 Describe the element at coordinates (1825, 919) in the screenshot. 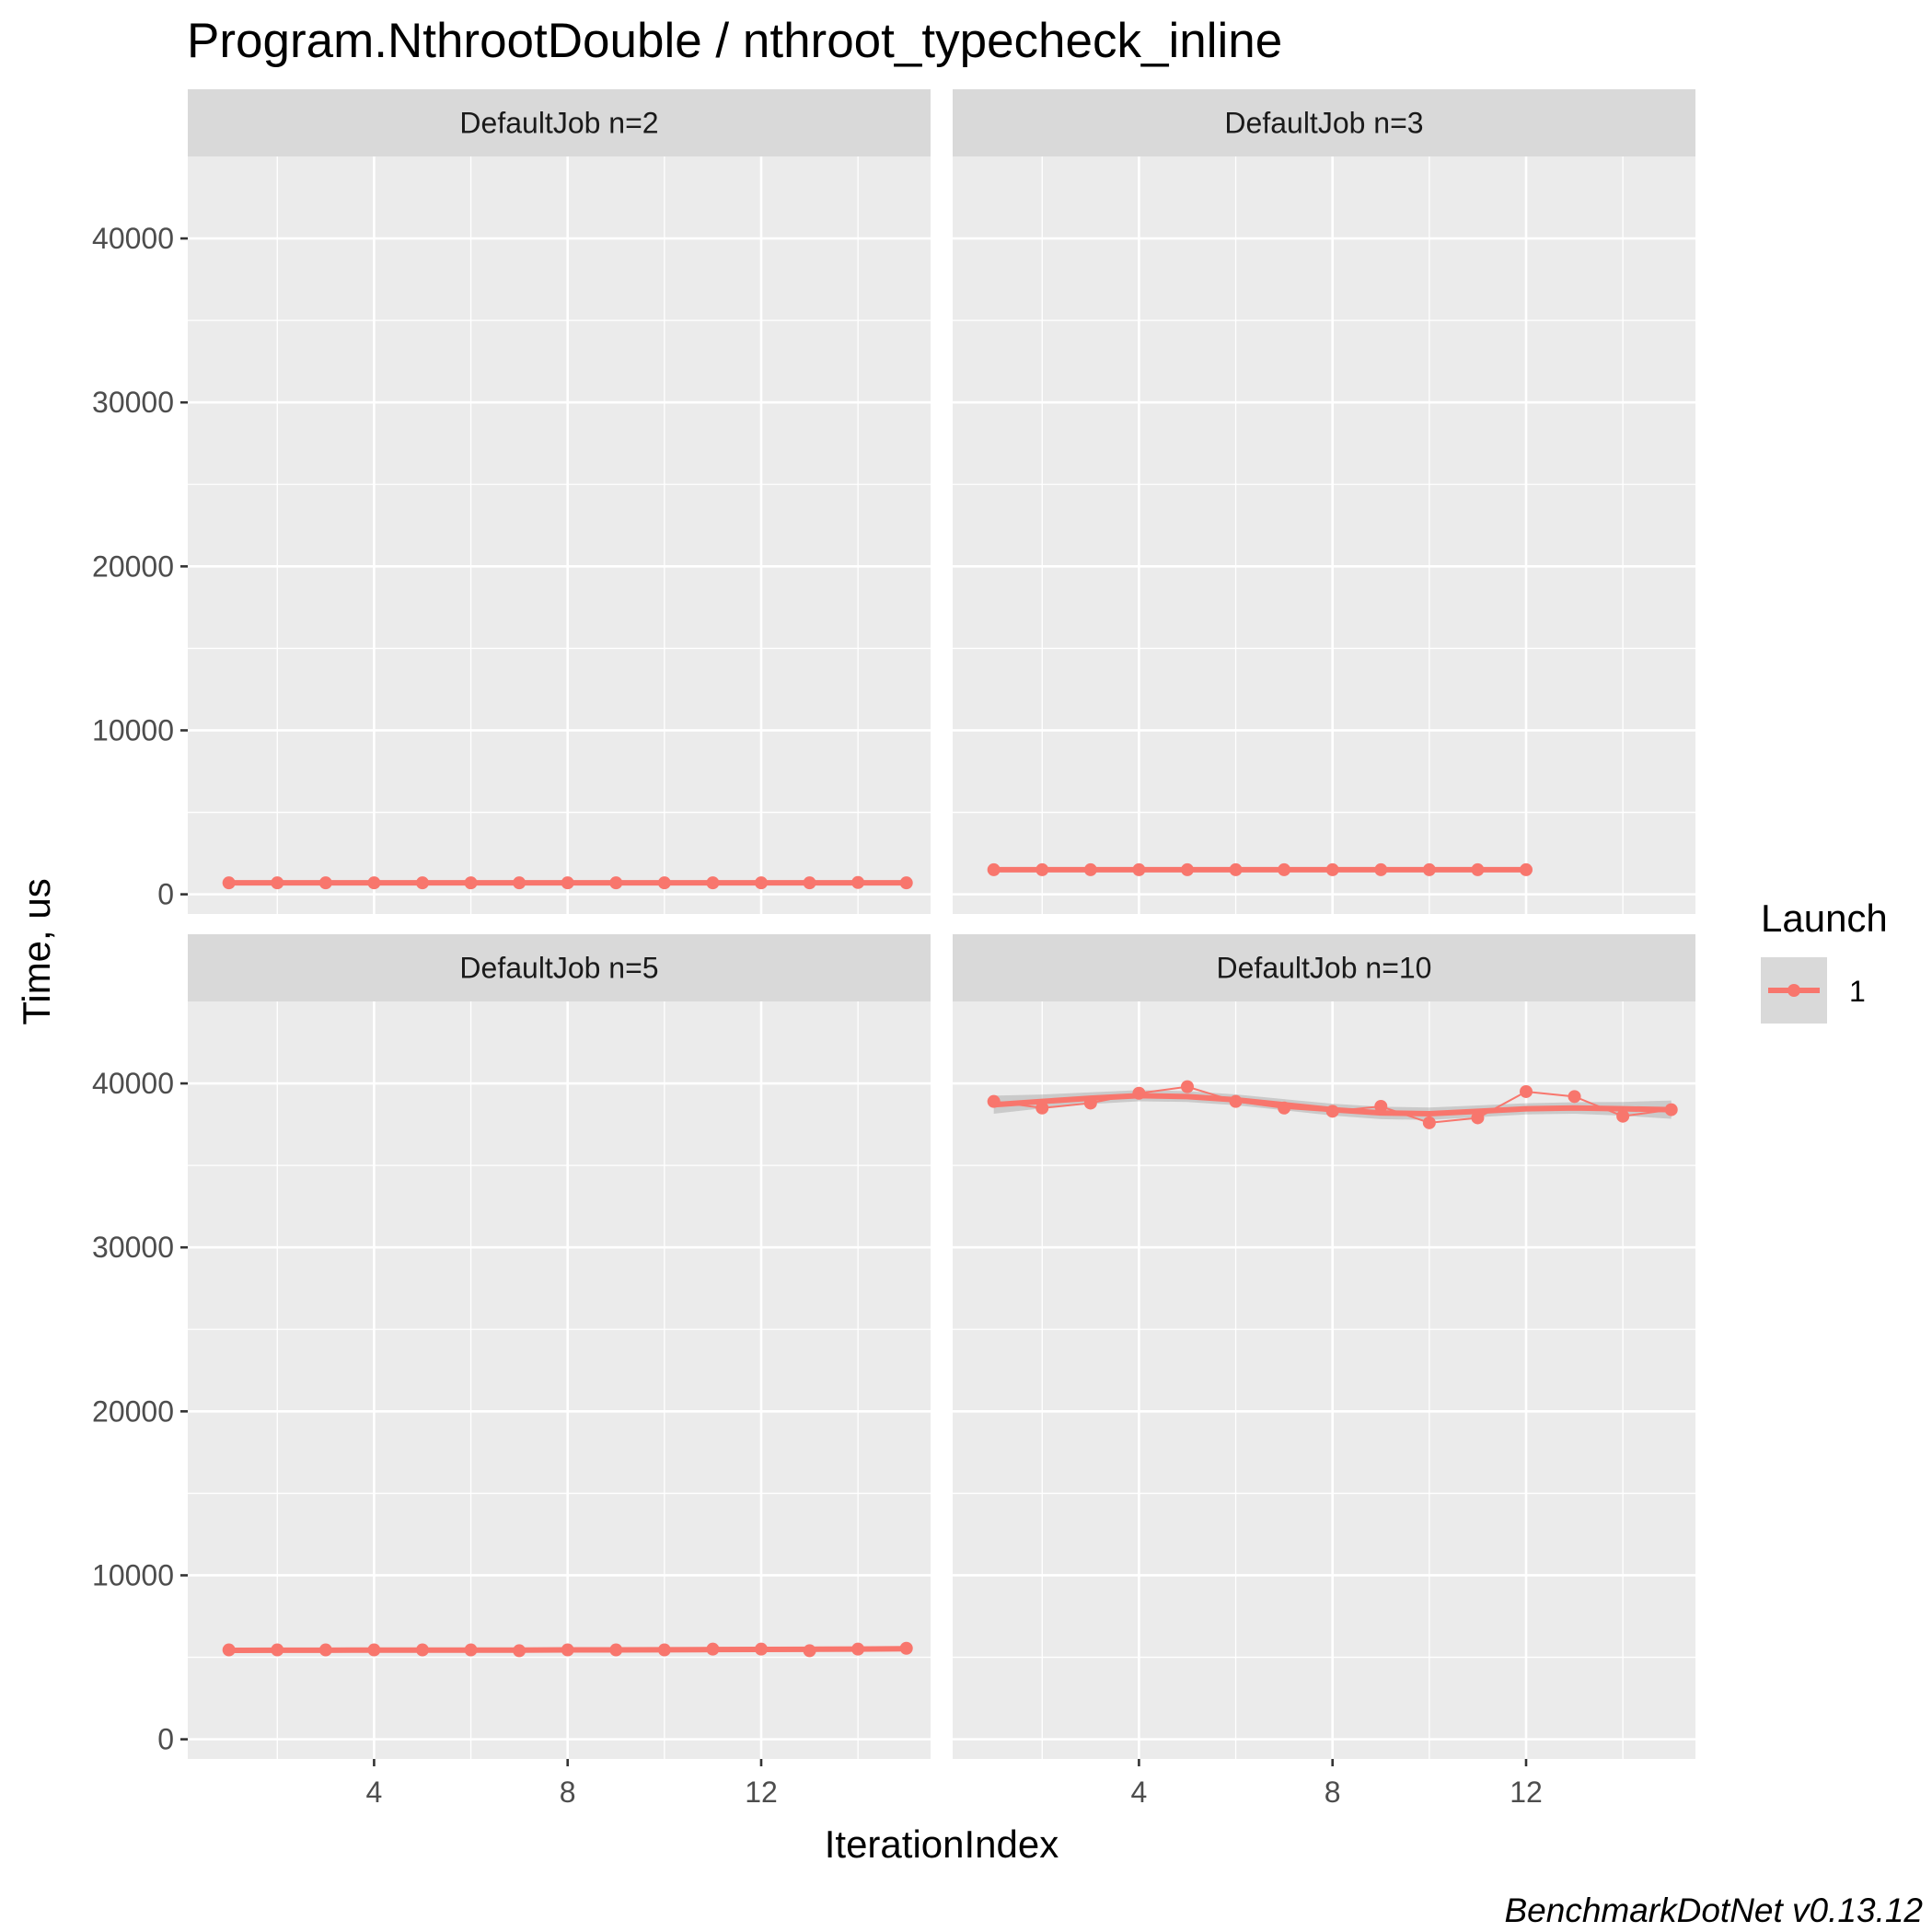

I see `legend-title: Launch` at that location.